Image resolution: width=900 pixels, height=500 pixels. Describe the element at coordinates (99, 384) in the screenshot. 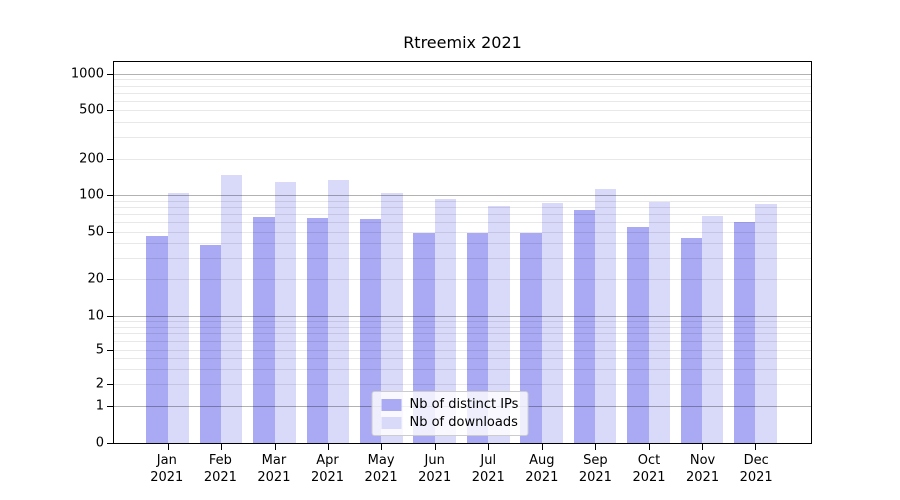

I see `y-tick-label: 2` at that location.